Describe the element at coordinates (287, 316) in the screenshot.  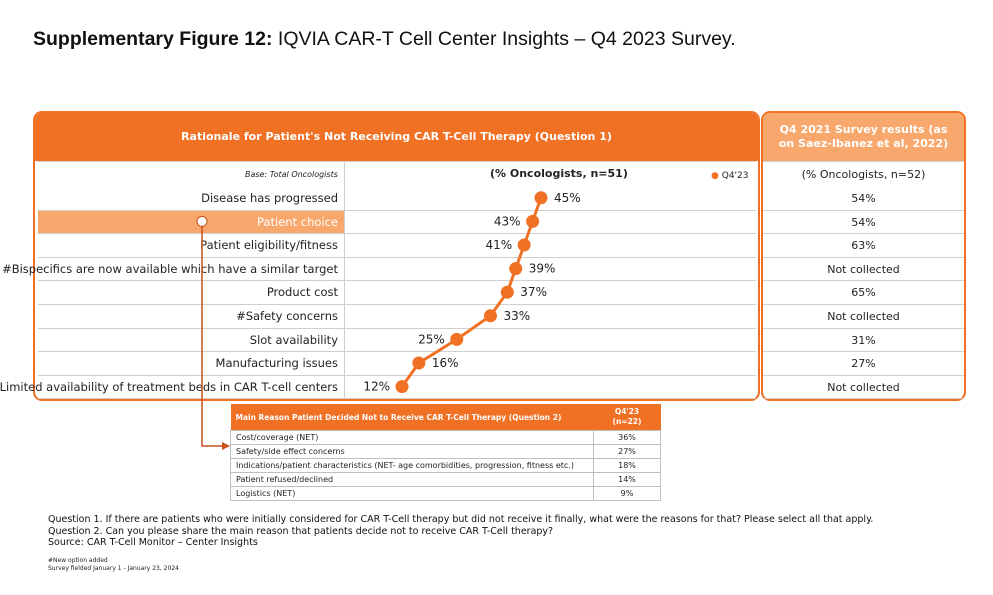
I see `category-label: #Safety concerns` at that location.